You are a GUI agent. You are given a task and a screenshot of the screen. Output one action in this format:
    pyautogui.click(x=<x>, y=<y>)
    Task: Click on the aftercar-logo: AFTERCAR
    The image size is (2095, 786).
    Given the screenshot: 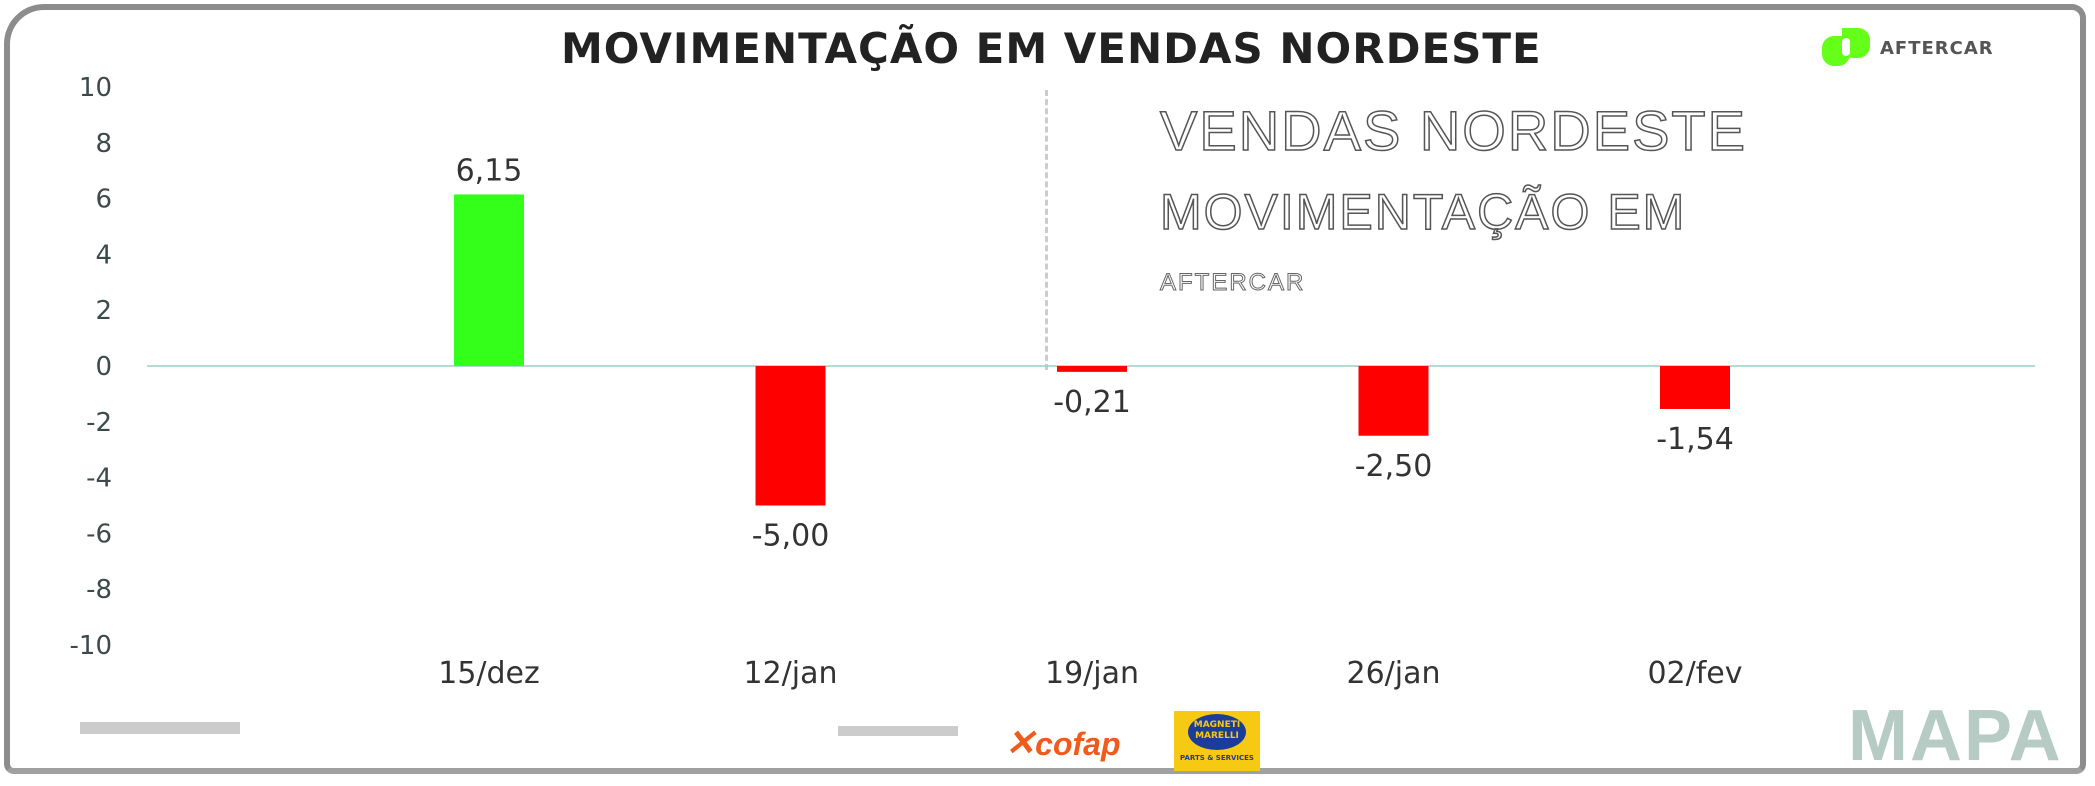 What is the action you would take?
    pyautogui.click(x=1908, y=48)
    